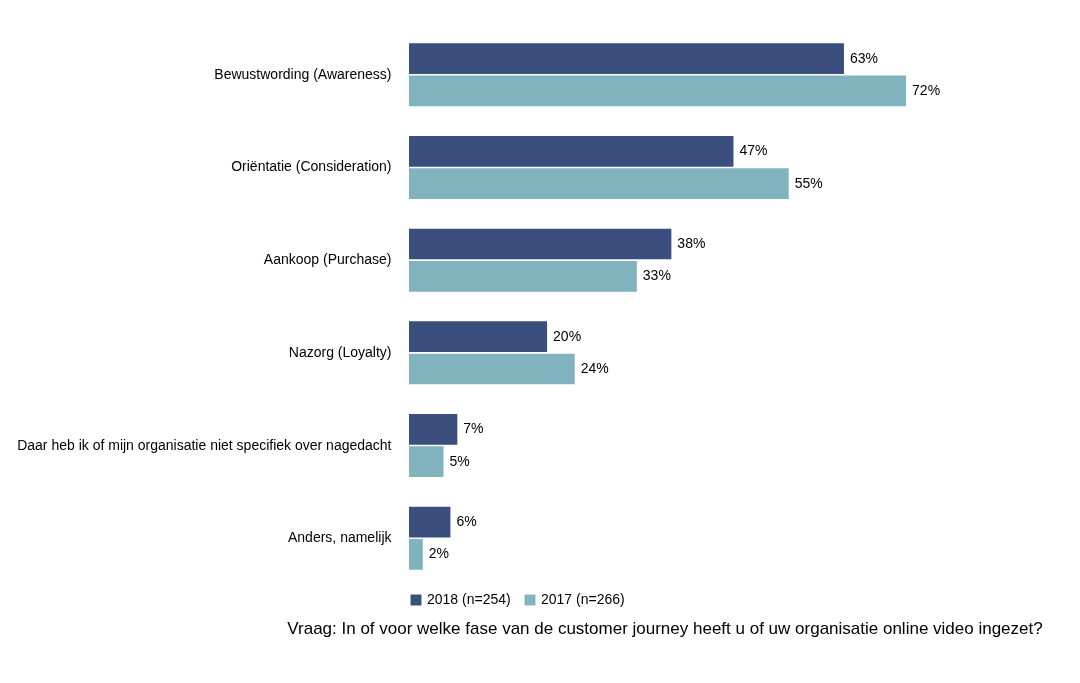 This screenshot has width=1080, height=683. What do you see at coordinates (340, 537) in the screenshot?
I see `y-tick-label: Anders, namelijk` at bounding box center [340, 537].